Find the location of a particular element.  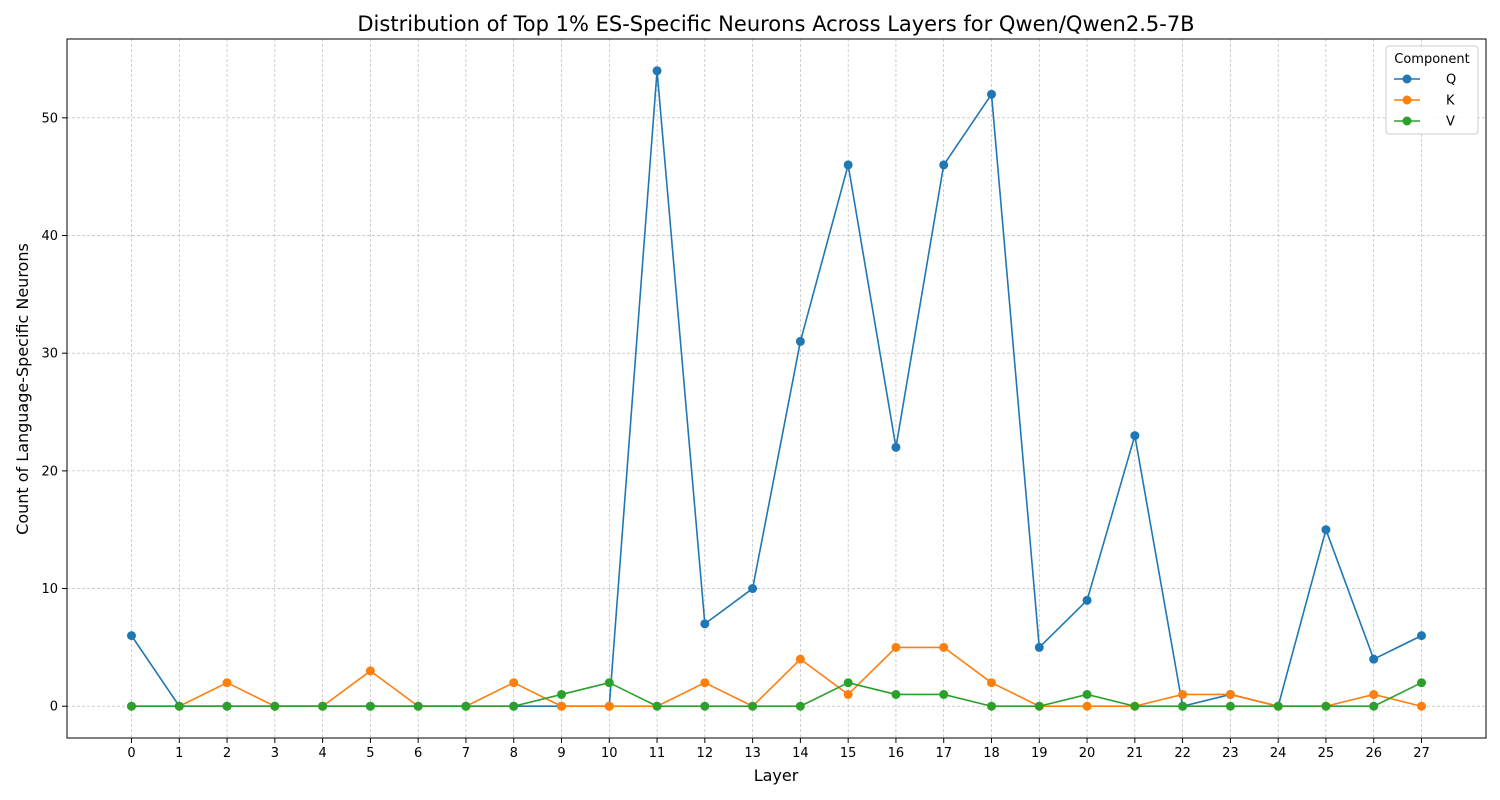

x-tick-label: 3 is located at coordinates (275, 753).